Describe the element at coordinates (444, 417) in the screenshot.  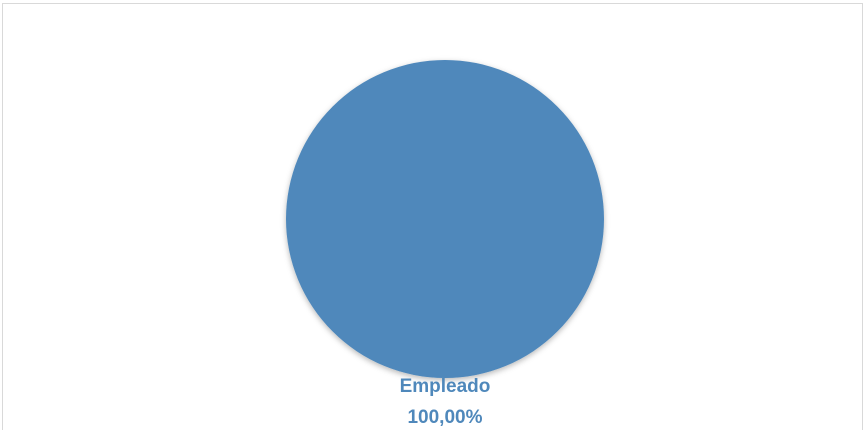
I see `data-label-percent: 100,00%` at that location.